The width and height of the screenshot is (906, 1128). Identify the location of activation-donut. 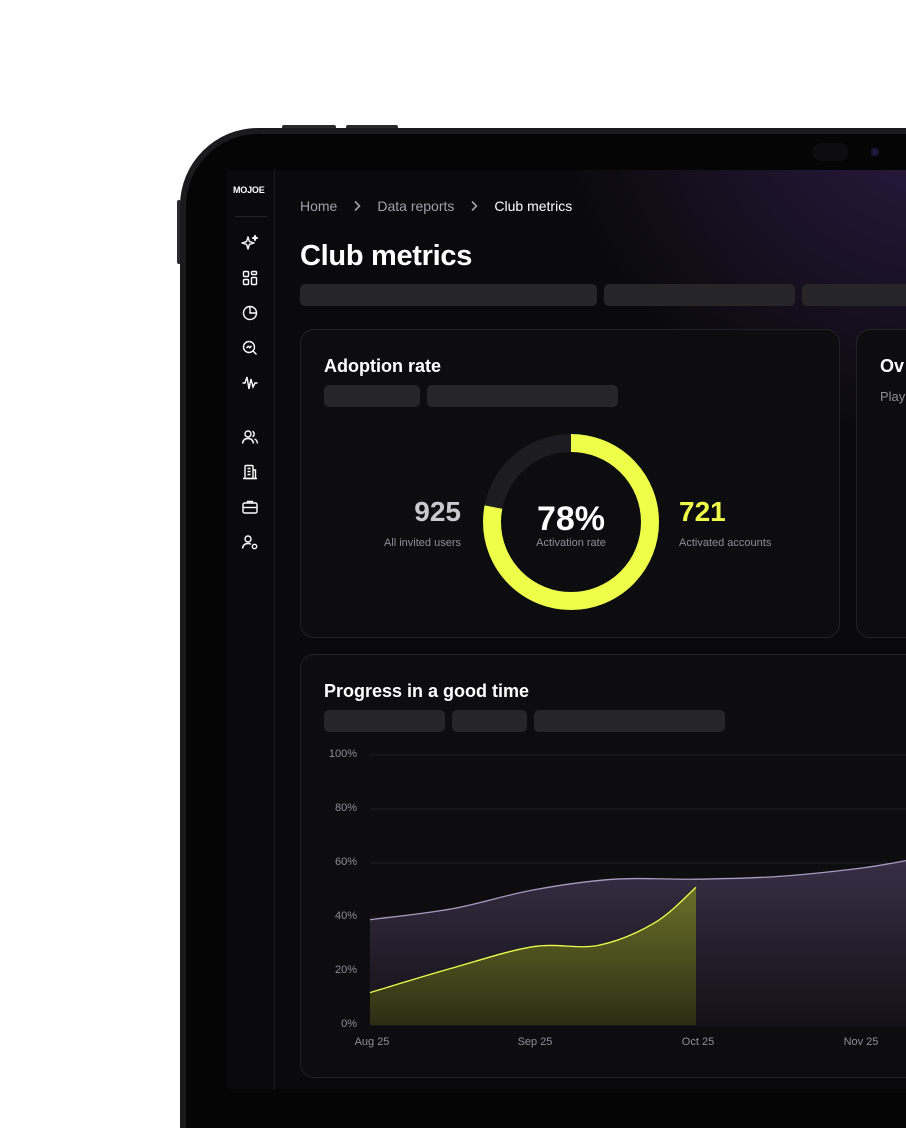
(571, 522).